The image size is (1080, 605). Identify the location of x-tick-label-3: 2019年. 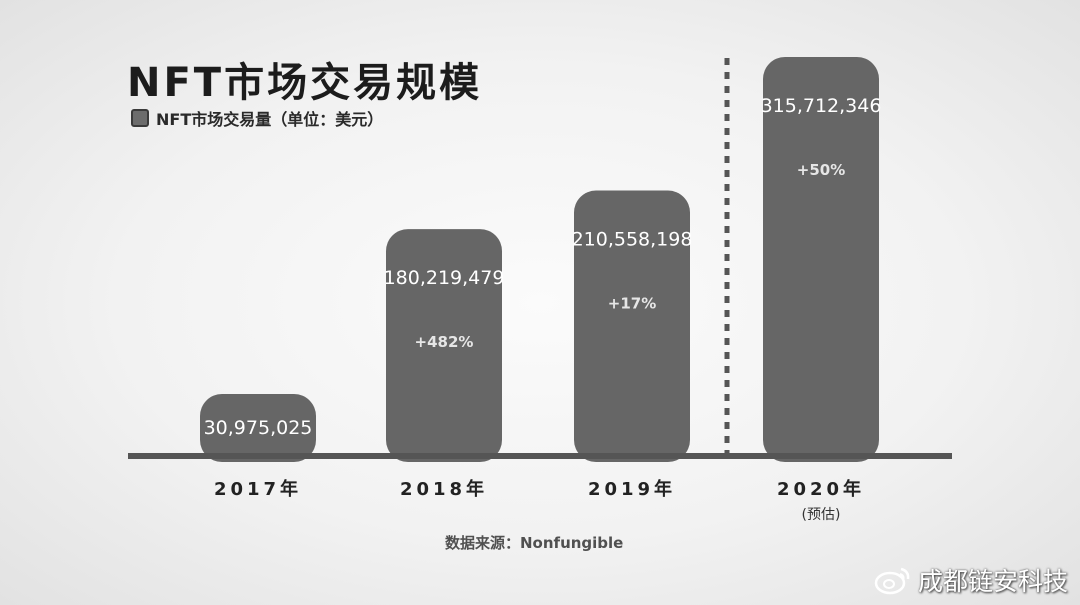
(632, 489).